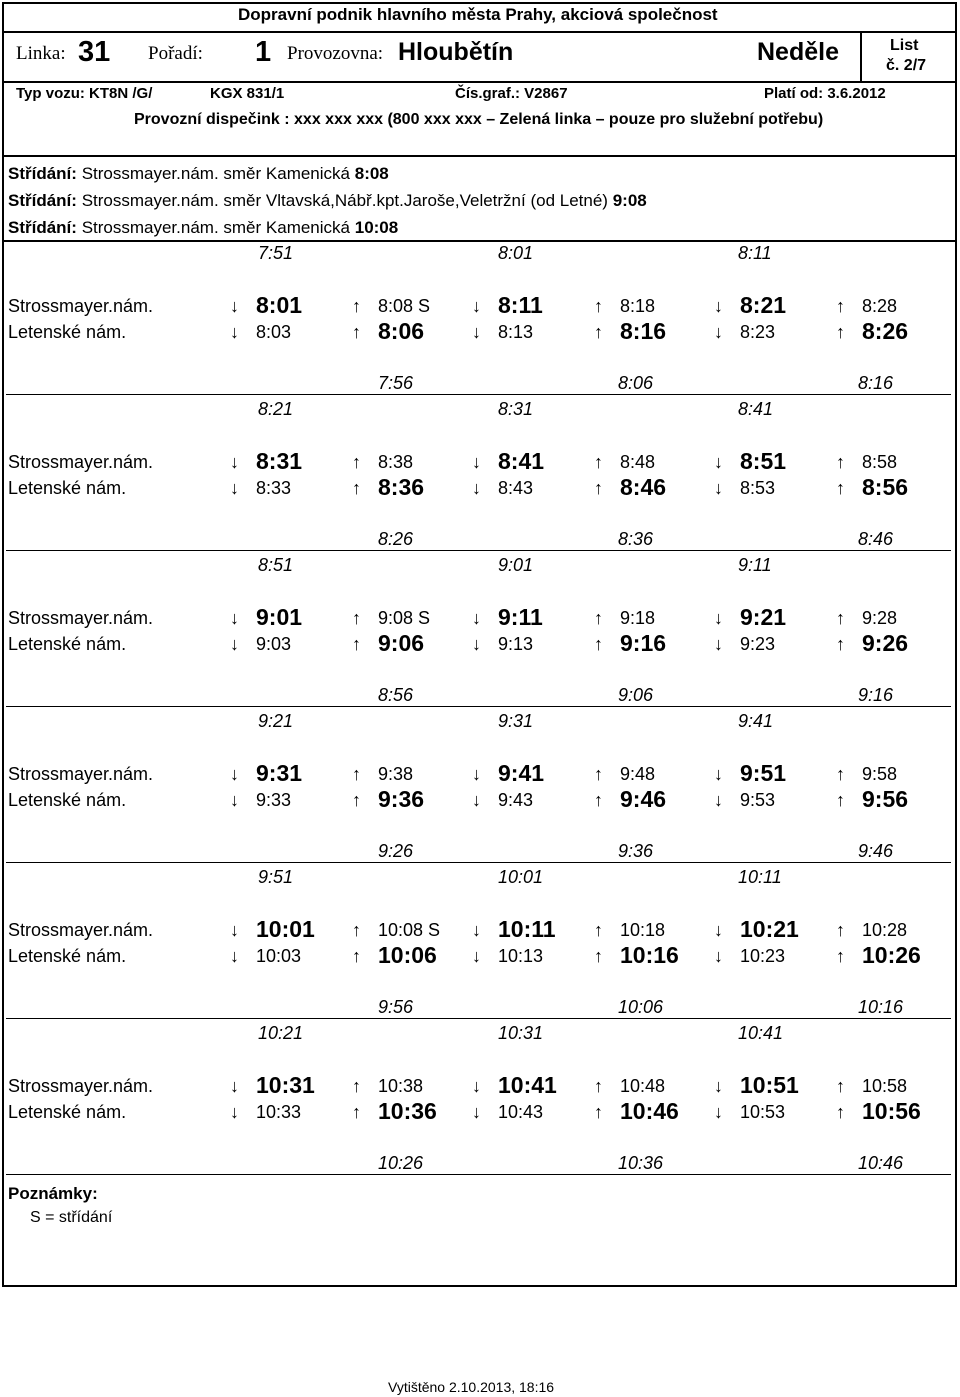 The width and height of the screenshot is (960, 1397). Describe the element at coordinates (401, 487) in the screenshot. I see `departure-time: 8:36` at that location.